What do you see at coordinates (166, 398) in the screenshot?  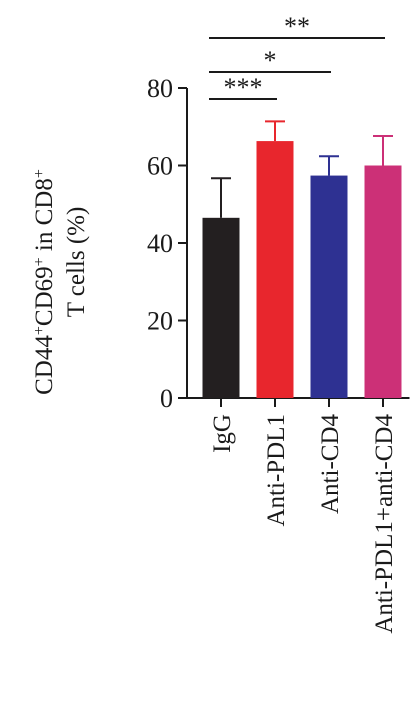 I see `y-tick-label: 0` at bounding box center [166, 398].